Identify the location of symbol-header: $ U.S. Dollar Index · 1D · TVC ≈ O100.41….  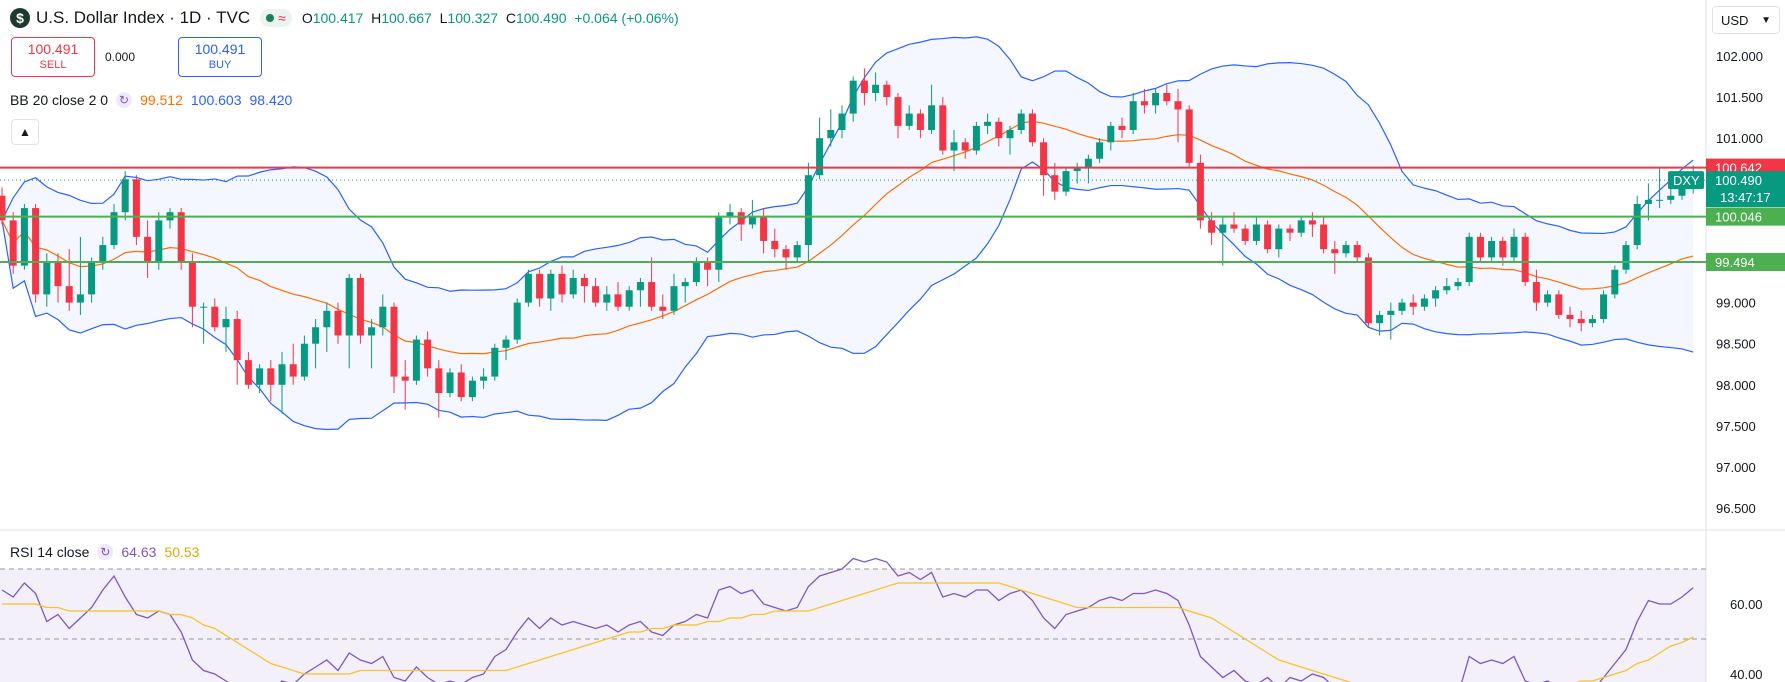
(344, 18).